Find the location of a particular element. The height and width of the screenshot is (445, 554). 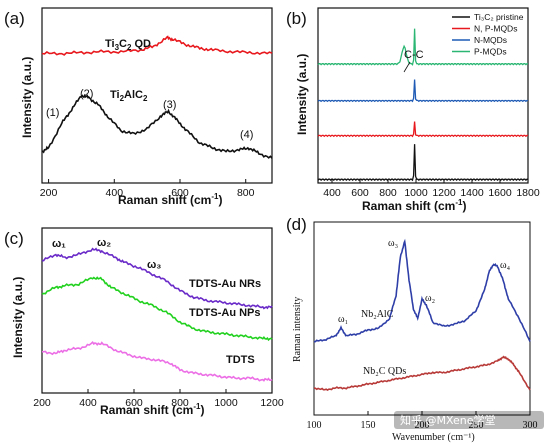

panel-b-xlabel: Raman shift (cm-1) is located at coordinates (414, 205).